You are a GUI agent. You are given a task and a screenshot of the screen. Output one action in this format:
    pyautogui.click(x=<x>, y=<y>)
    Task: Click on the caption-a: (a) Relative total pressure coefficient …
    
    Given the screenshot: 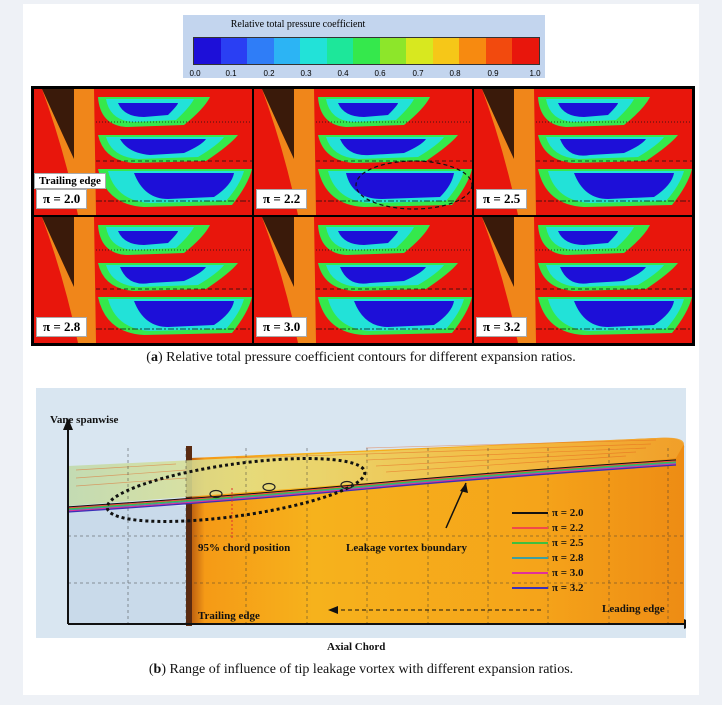 What is the action you would take?
    pyautogui.click(x=361, y=357)
    